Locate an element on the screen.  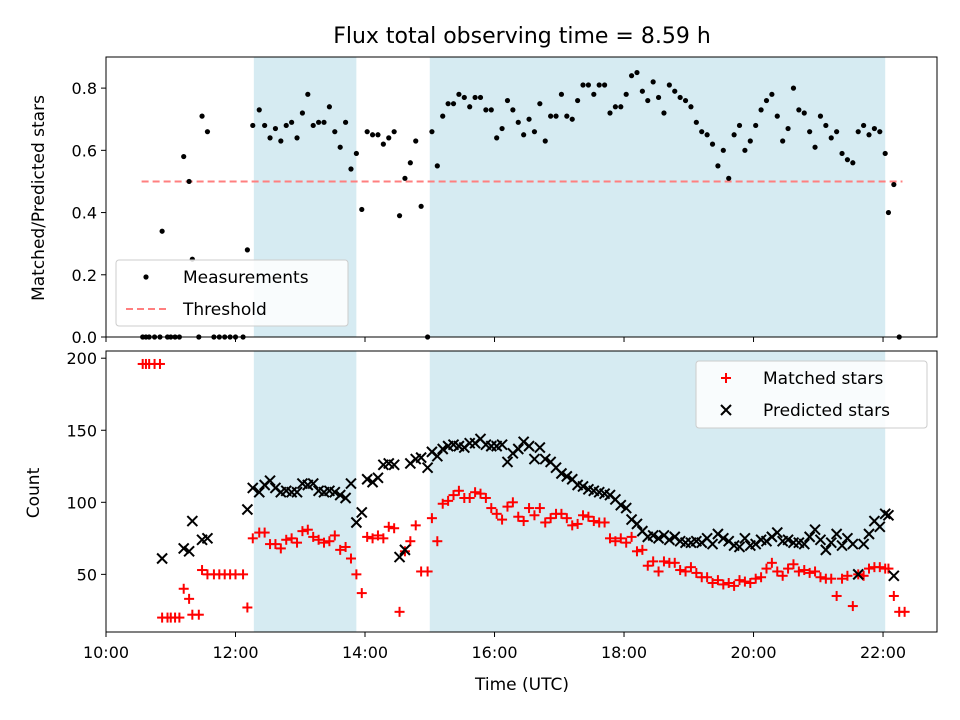
bottom-legend: Matched stars Predicted stars is located at coordinates (811, 394).